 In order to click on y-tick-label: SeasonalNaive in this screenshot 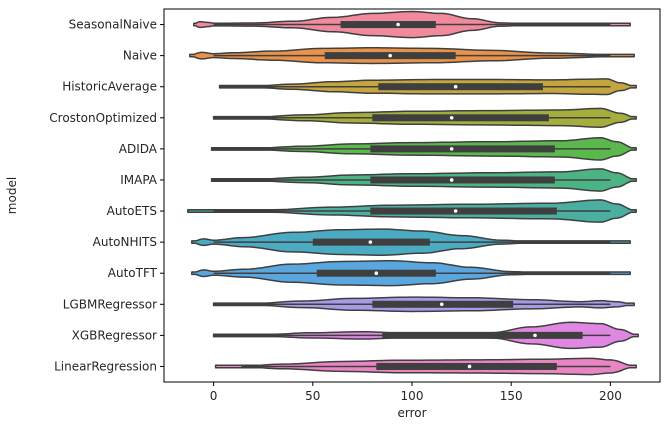, I will do `click(113, 25)`.